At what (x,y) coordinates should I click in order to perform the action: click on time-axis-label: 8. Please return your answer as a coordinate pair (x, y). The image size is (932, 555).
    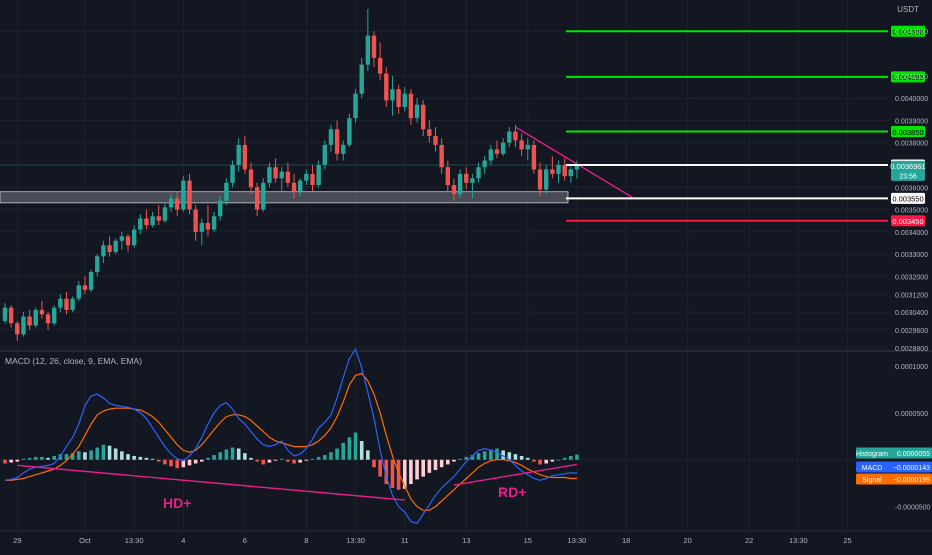
    Looking at the image, I should click on (306, 540).